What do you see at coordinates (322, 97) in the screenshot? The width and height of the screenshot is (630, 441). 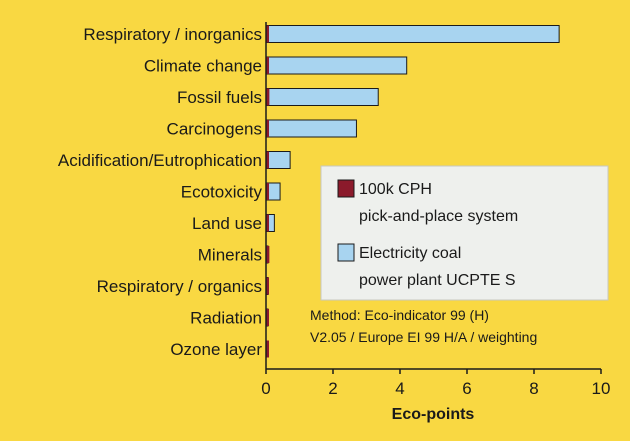 I see `bar-fossil-fuels-electricity-coal` at bounding box center [322, 97].